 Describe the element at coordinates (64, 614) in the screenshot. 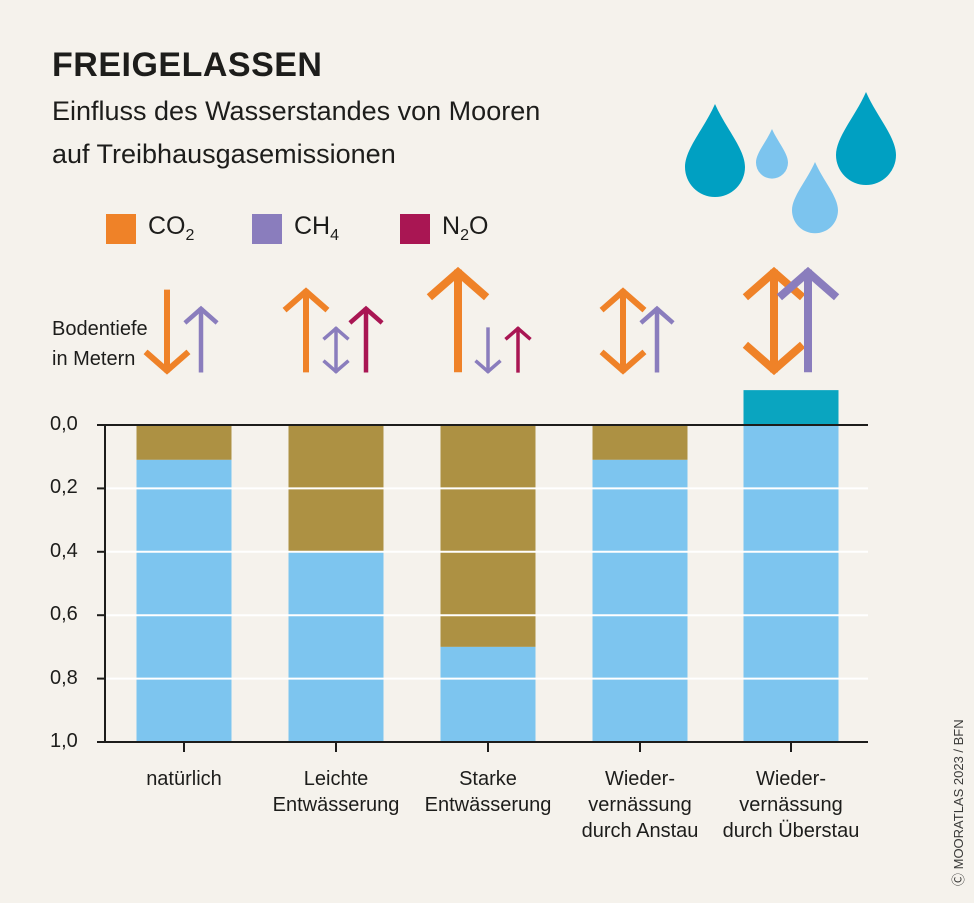

I see `y-tick-label: 0,6` at that location.